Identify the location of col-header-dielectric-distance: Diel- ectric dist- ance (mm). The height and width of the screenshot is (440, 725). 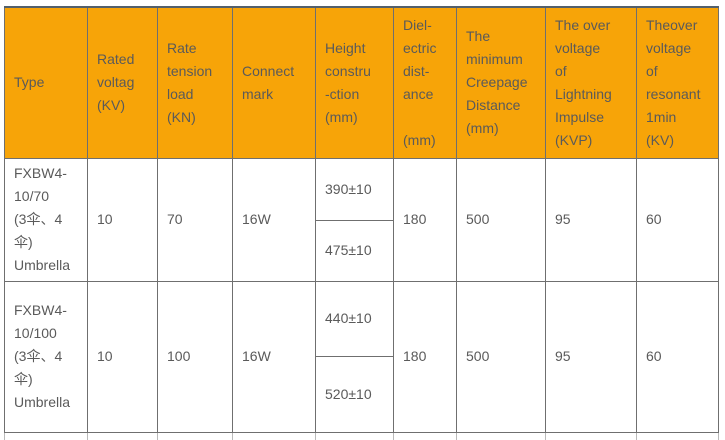
(425, 82).